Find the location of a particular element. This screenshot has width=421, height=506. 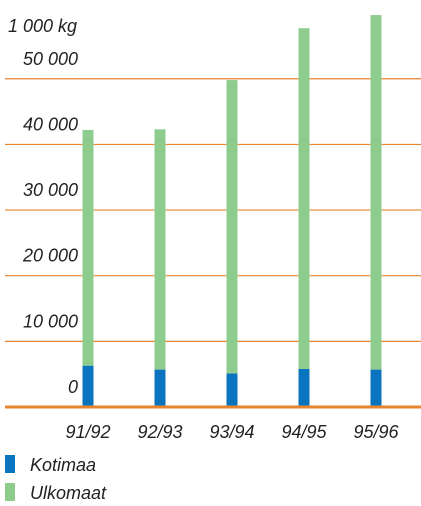

y-tick-label: 30 000 is located at coordinates (50, 190).